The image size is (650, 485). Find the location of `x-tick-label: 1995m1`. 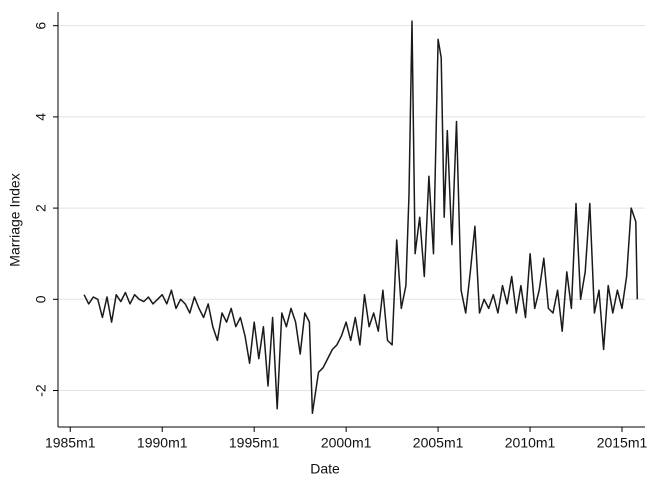

x-tick-label: 1995m1 is located at coordinates (254, 443).